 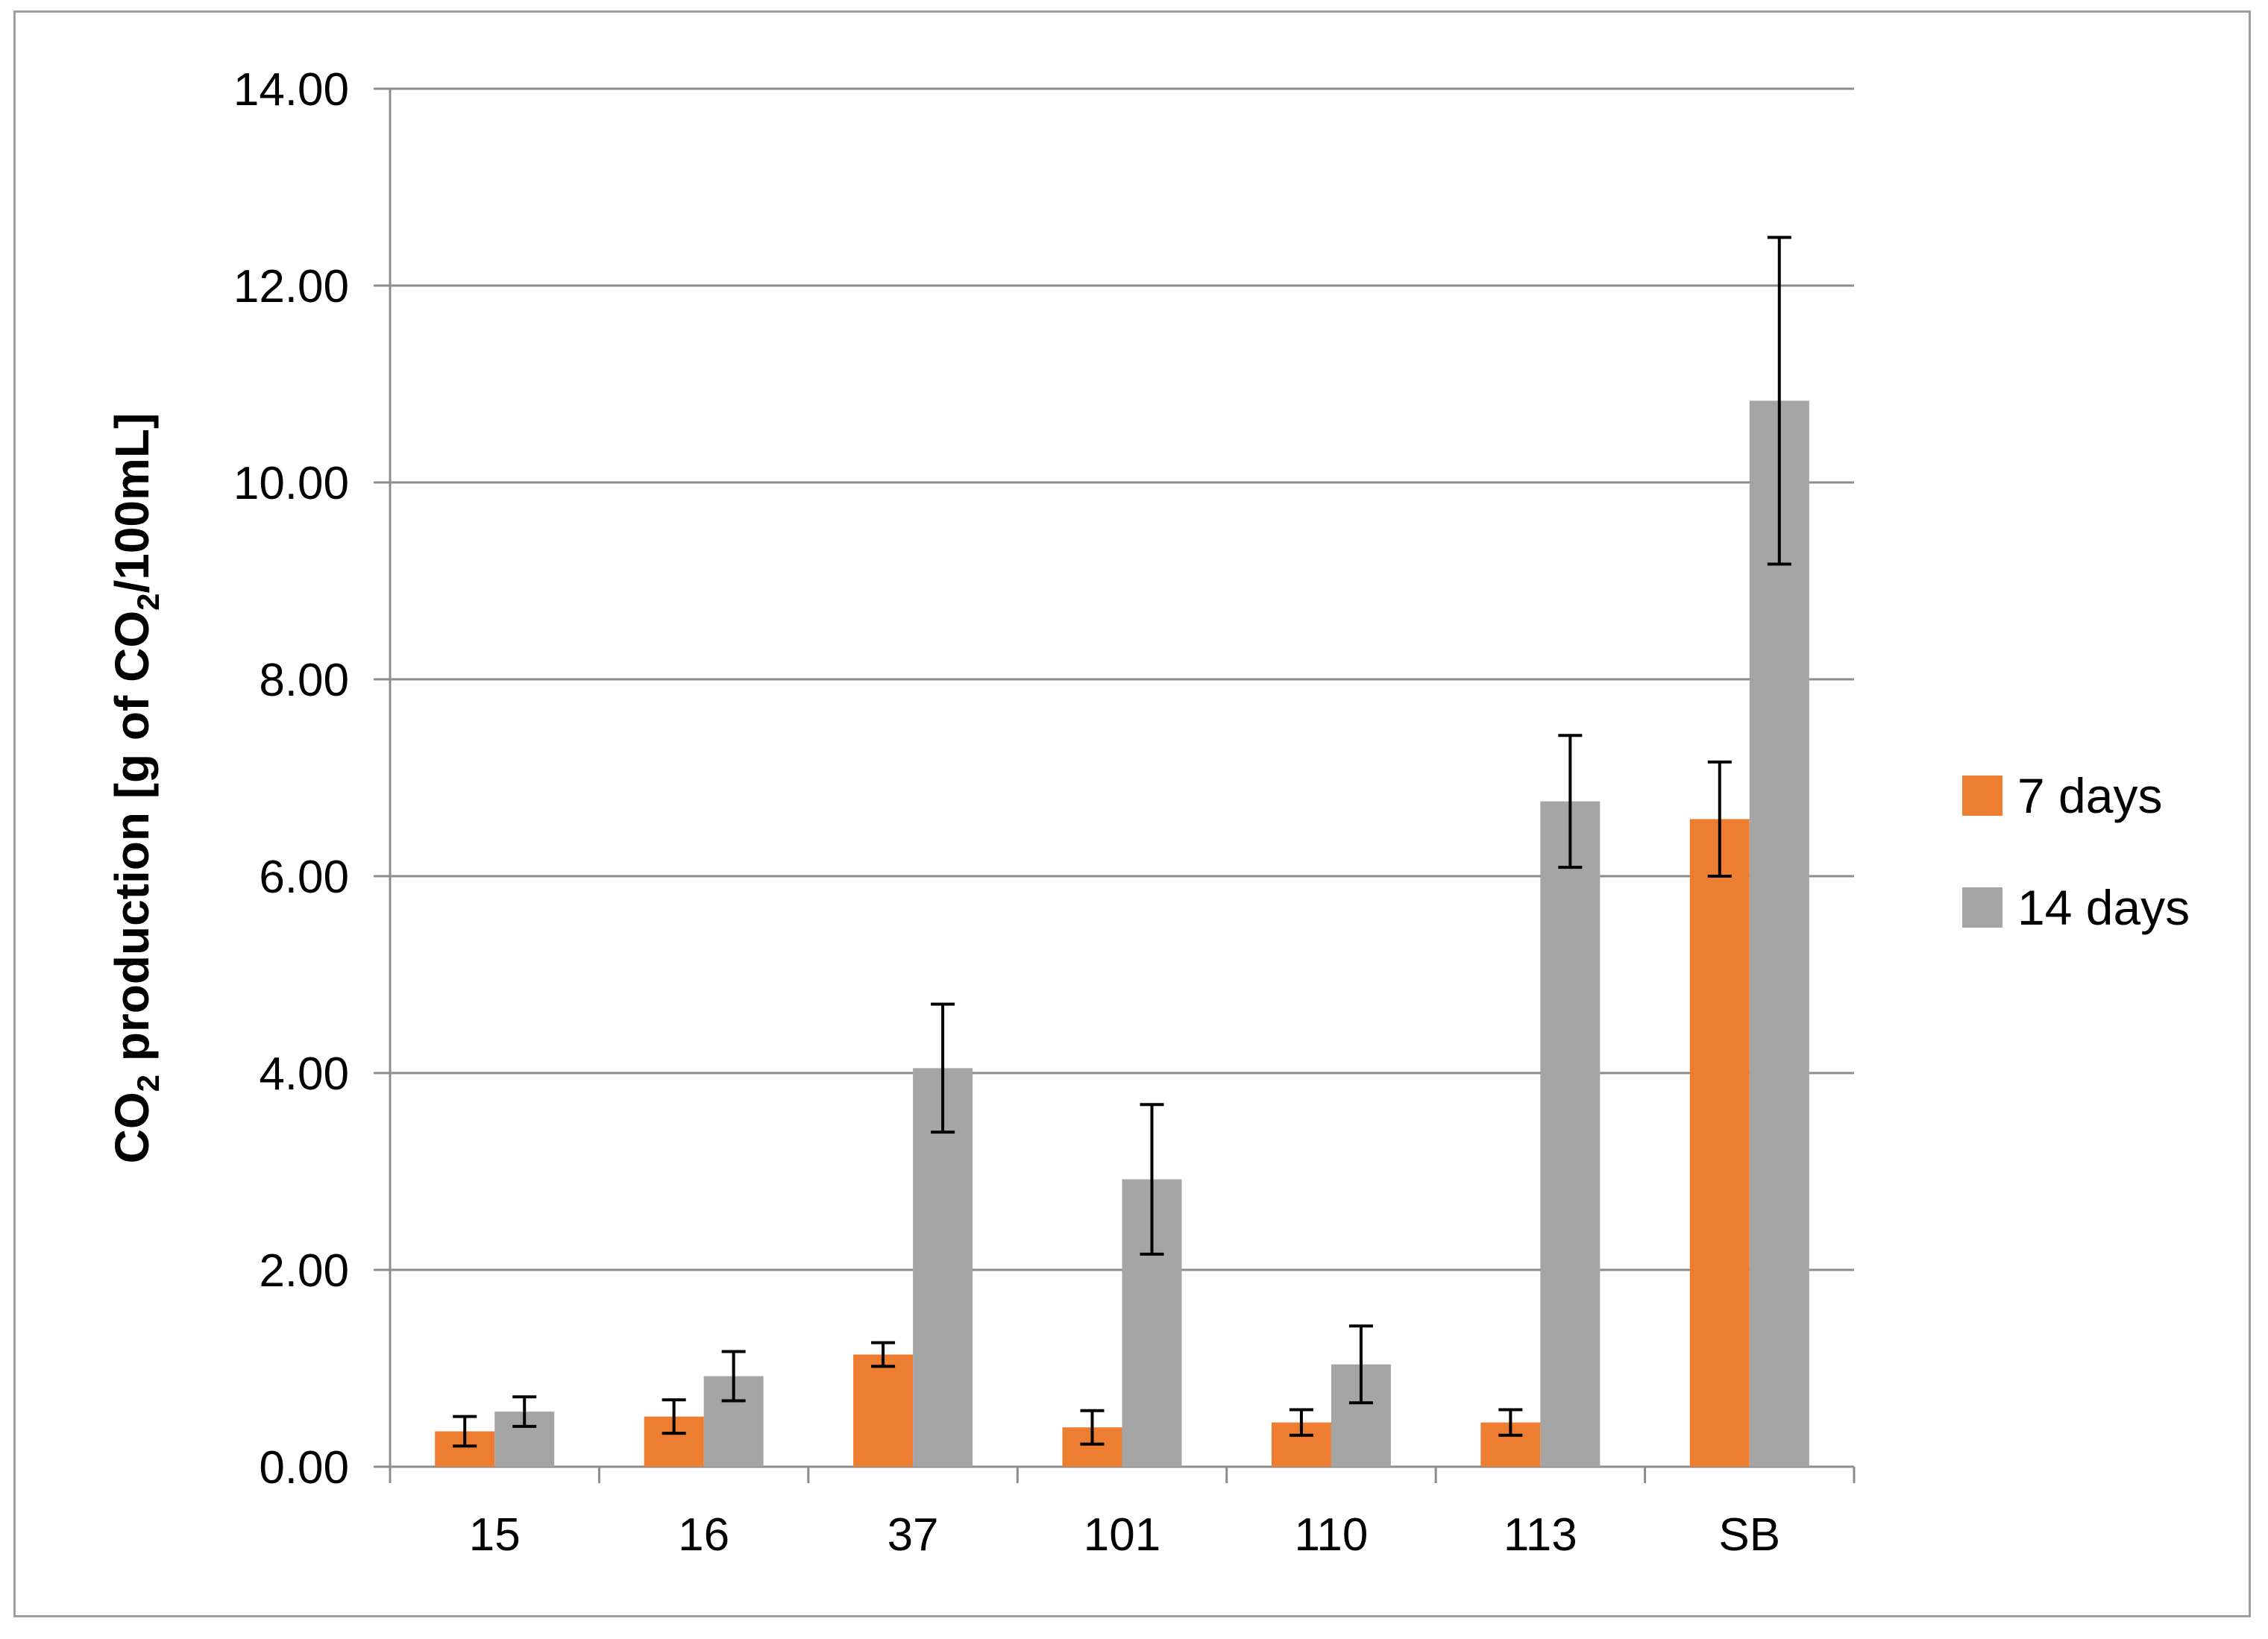 What do you see at coordinates (1332, 1535) in the screenshot?
I see `x-tick-label: 110` at bounding box center [1332, 1535].